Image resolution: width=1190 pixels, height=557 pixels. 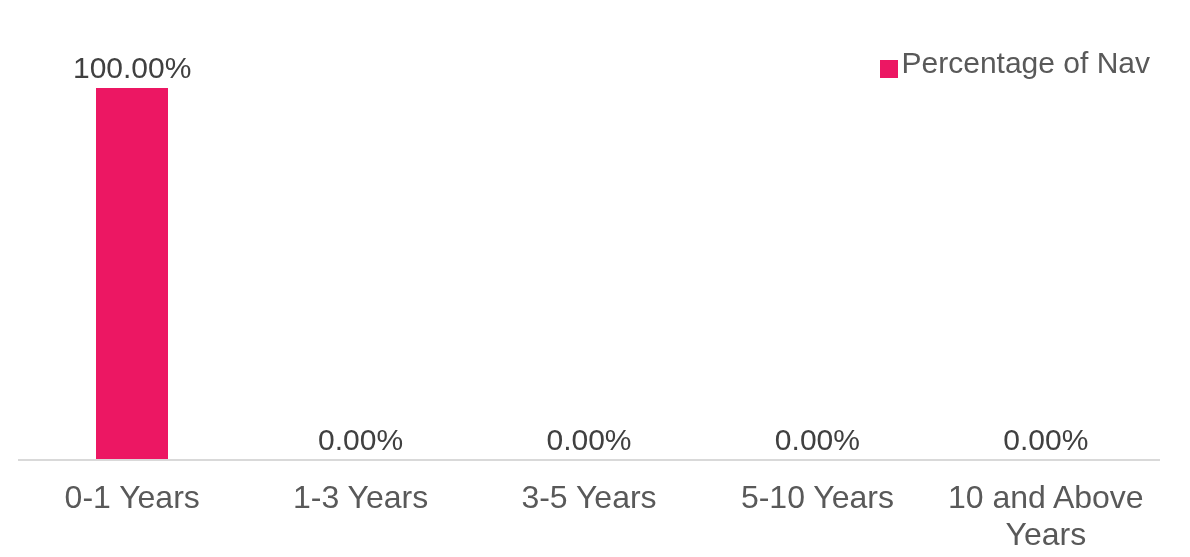 I want to click on legend-label: Percentage of Nav, so click(x=1025, y=62).